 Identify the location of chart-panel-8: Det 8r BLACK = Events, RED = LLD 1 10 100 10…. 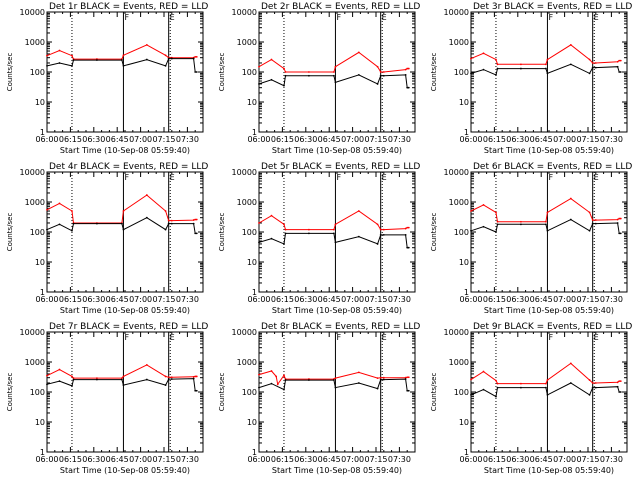
(319, 398).